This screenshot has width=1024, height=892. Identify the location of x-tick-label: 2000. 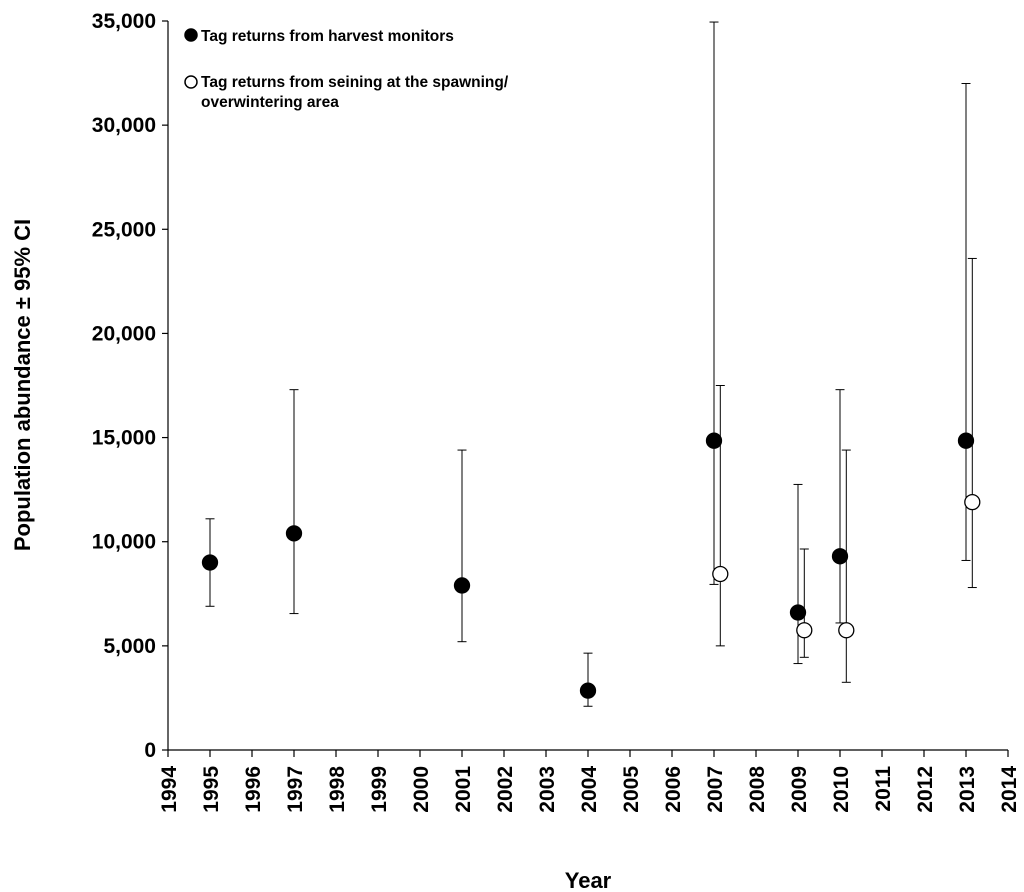
(421, 789).